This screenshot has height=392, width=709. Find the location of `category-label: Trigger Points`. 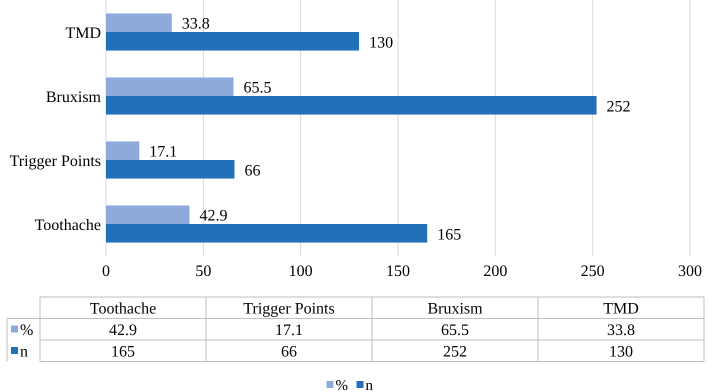

category-label: Trigger Points is located at coordinates (289, 309).